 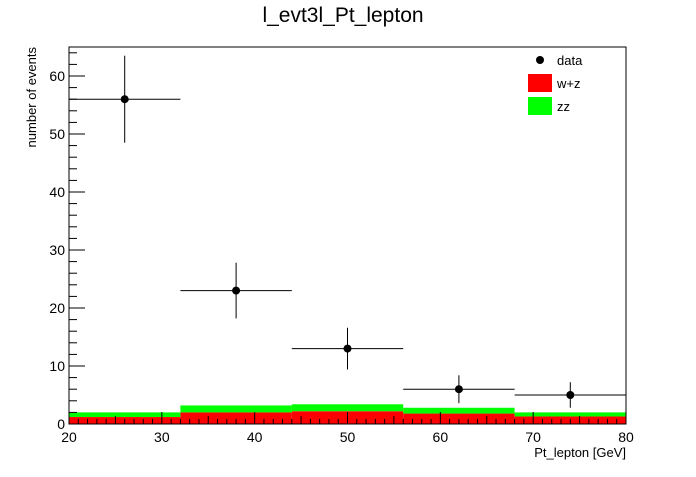 I want to click on y-tick-label-50: 50, so click(x=57, y=134).